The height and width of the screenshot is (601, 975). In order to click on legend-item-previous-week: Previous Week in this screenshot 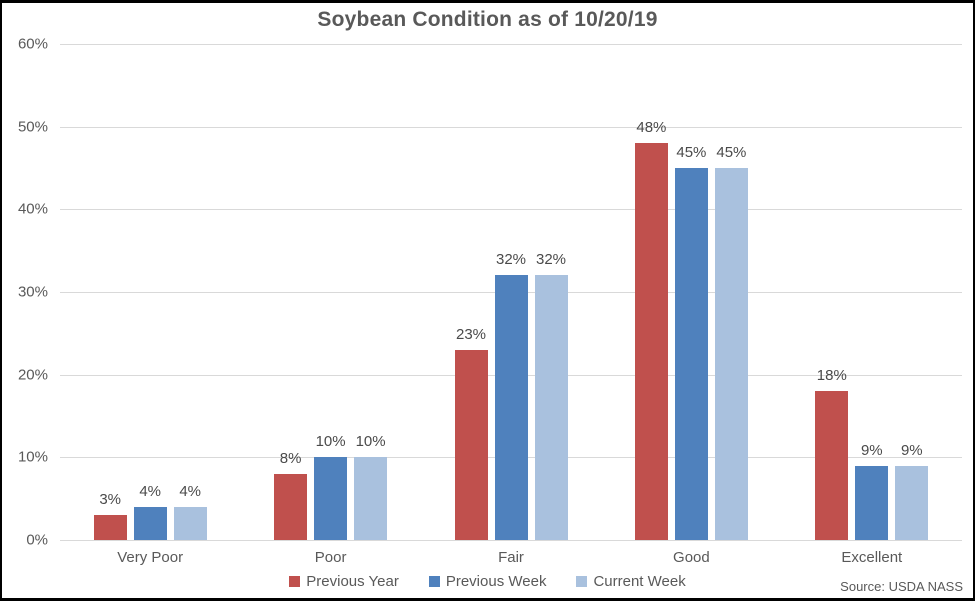, I will do `click(487, 581)`.